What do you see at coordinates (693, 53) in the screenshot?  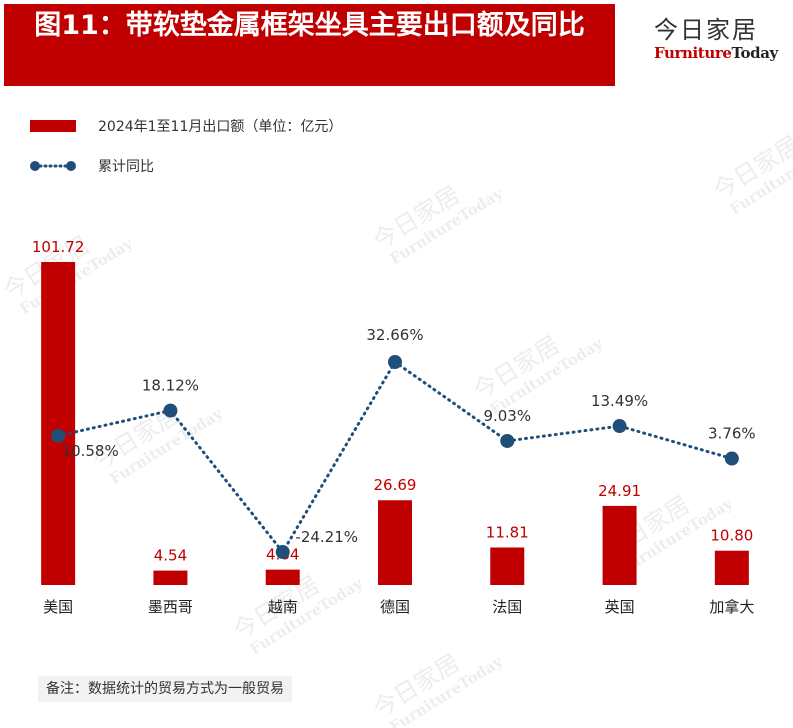 I see `brand-logo-en-part1: Furniture` at bounding box center [693, 53].